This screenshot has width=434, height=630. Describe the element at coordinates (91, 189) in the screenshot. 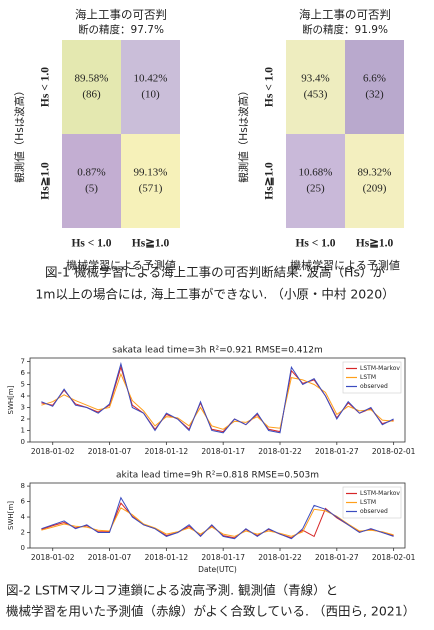

I see `cell-count: (5)` at that location.